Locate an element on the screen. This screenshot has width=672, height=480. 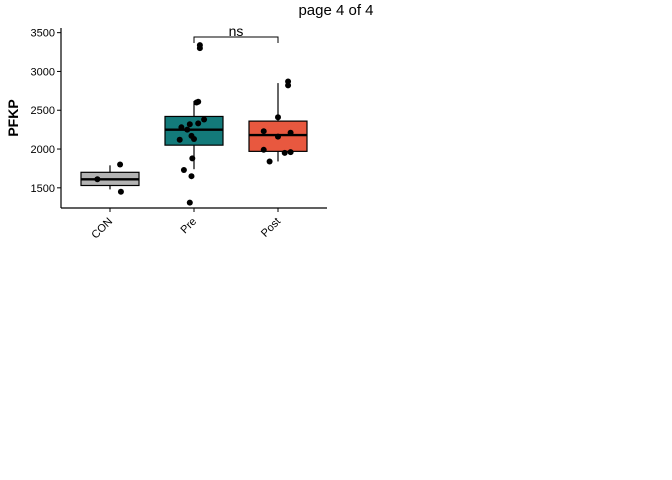
chart-comparisons: ns is located at coordinates (236, 33).